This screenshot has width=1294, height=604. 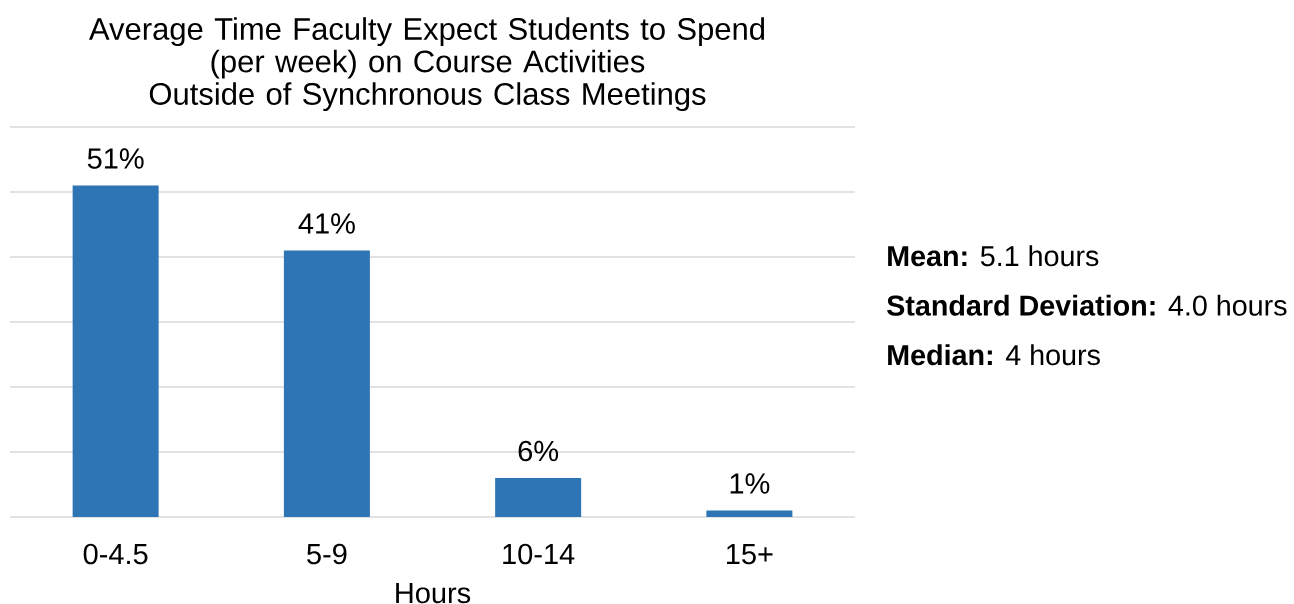 What do you see at coordinates (426, 64) in the screenshot?
I see `chart-title: Average Time Faculty Expect Students to Spend (per week) on Course Activities Outside of Synchronous Class Meetings` at bounding box center [426, 64].